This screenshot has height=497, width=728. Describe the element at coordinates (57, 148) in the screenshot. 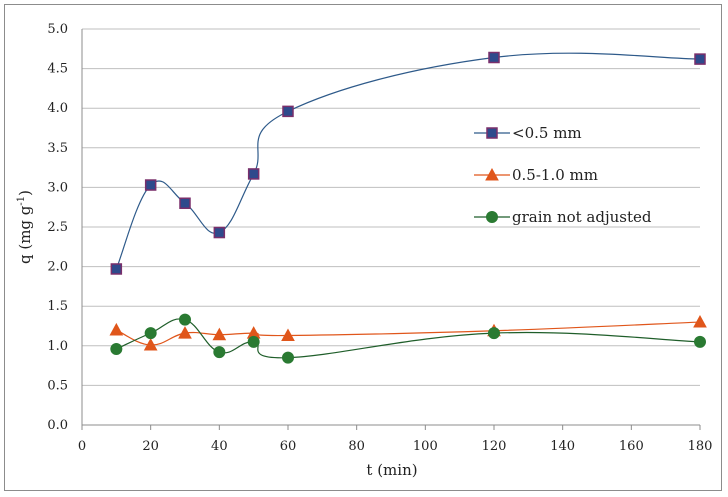

I see `y-tick-label: 3.5` at that location.